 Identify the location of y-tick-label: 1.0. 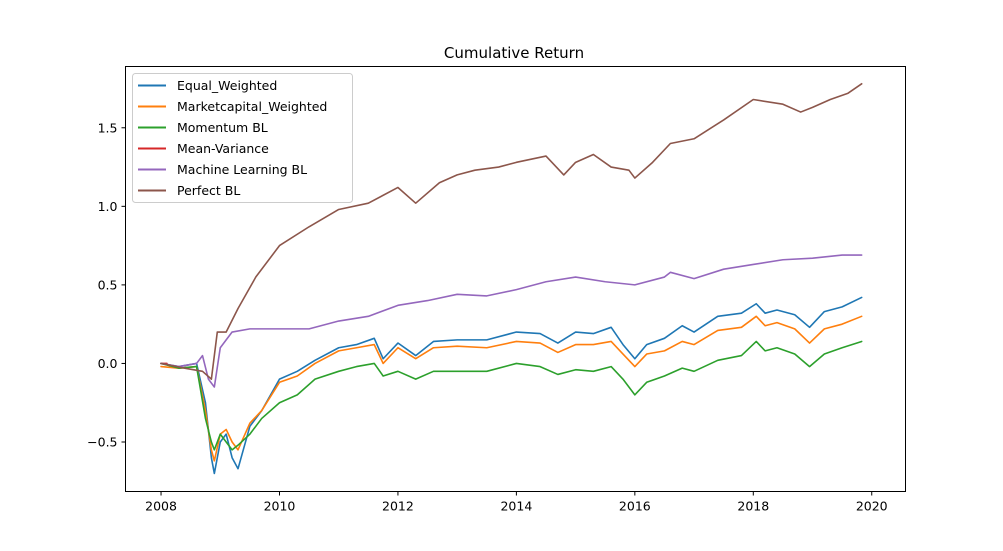
(108, 206).